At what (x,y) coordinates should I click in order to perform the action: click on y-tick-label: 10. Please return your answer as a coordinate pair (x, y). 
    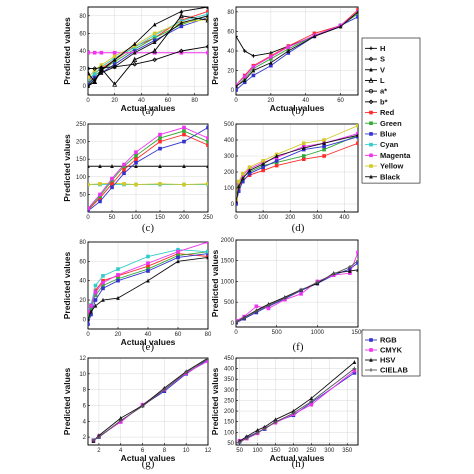
    Looking at the image, I should click on (82, 375).